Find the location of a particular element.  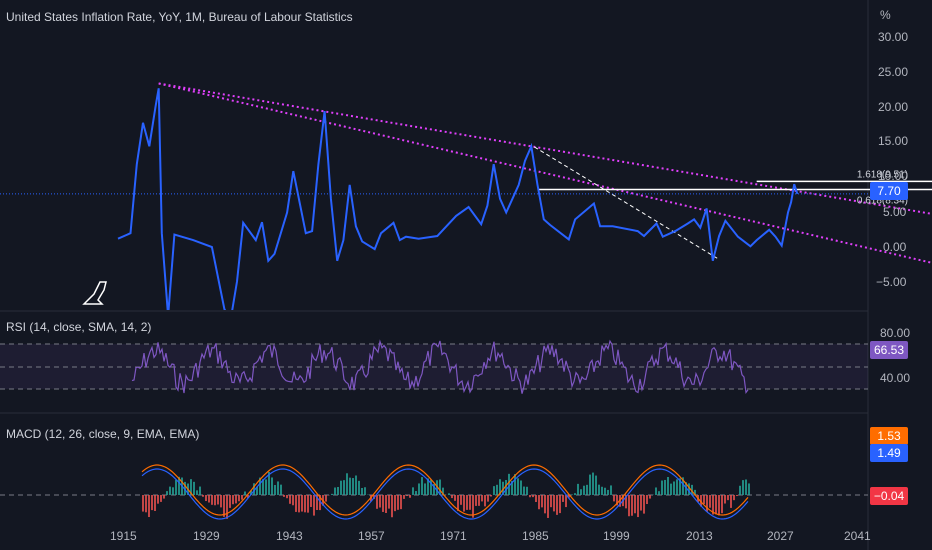

rsi-title: RSI (14, close, SMA, 14, 2) is located at coordinates (78, 327).